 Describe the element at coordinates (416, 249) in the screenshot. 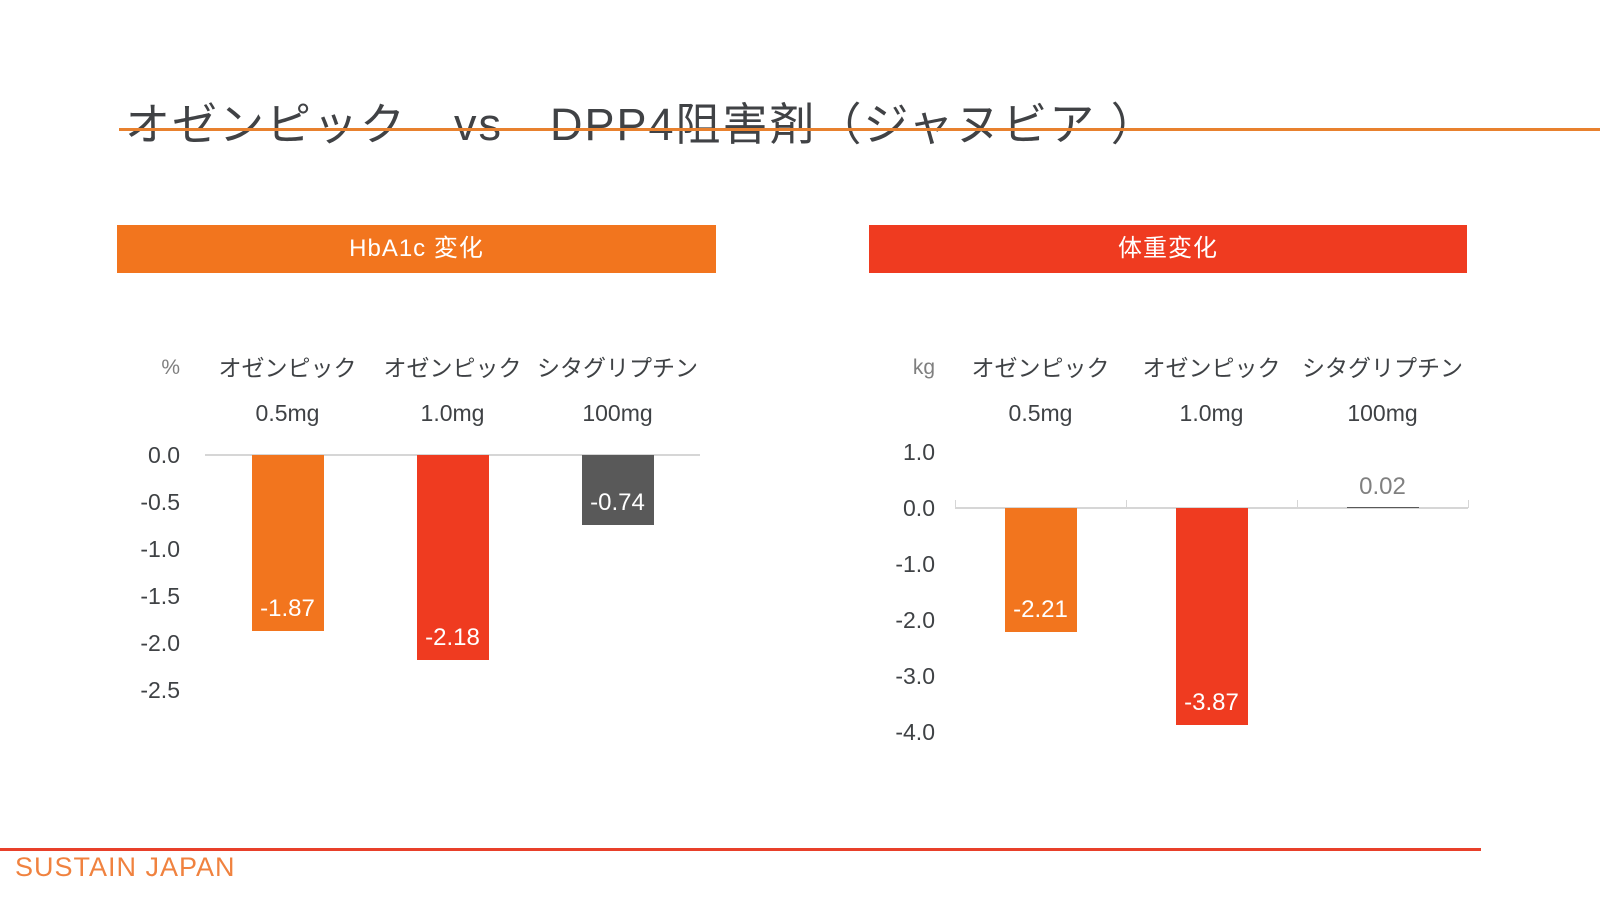

I see `hba1c-chart-header: HbA1c 変化` at that location.